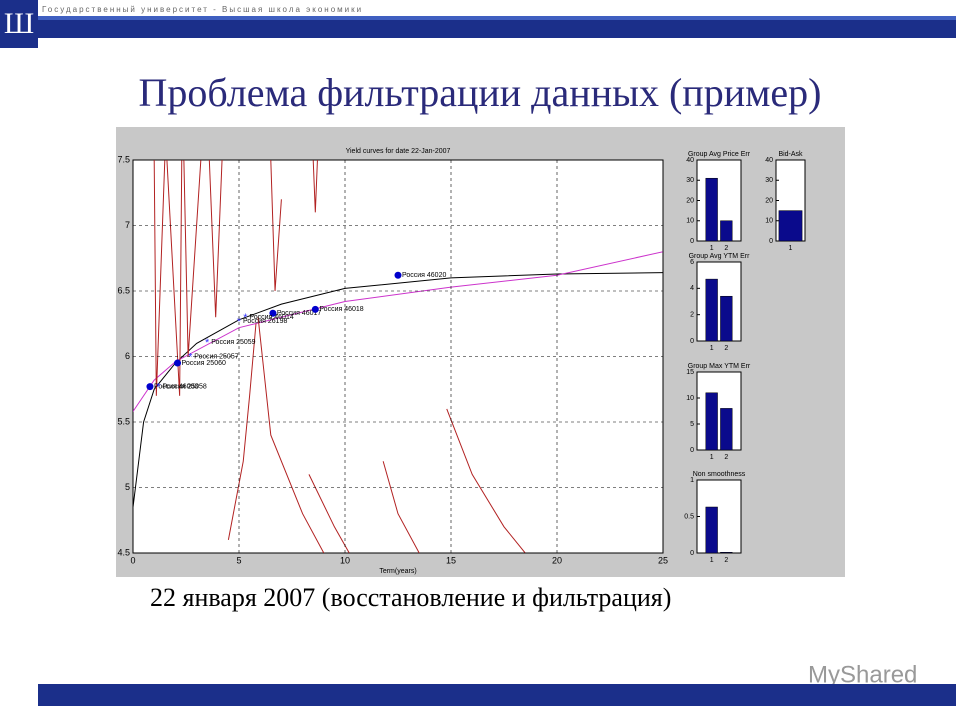 The height and width of the screenshot is (720, 960). What do you see at coordinates (690, 180) in the screenshot?
I see `y-tick-label: 30` at bounding box center [690, 180].